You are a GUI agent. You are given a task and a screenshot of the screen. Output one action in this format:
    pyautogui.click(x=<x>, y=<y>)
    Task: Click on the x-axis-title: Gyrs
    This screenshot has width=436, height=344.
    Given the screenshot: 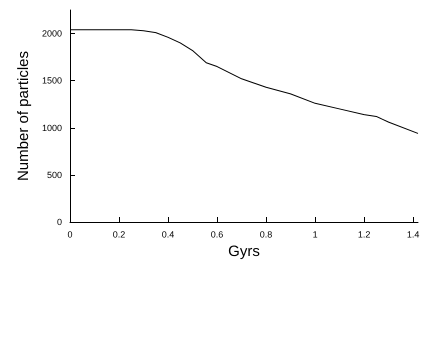 What is the action you would take?
    pyautogui.click(x=244, y=251)
    